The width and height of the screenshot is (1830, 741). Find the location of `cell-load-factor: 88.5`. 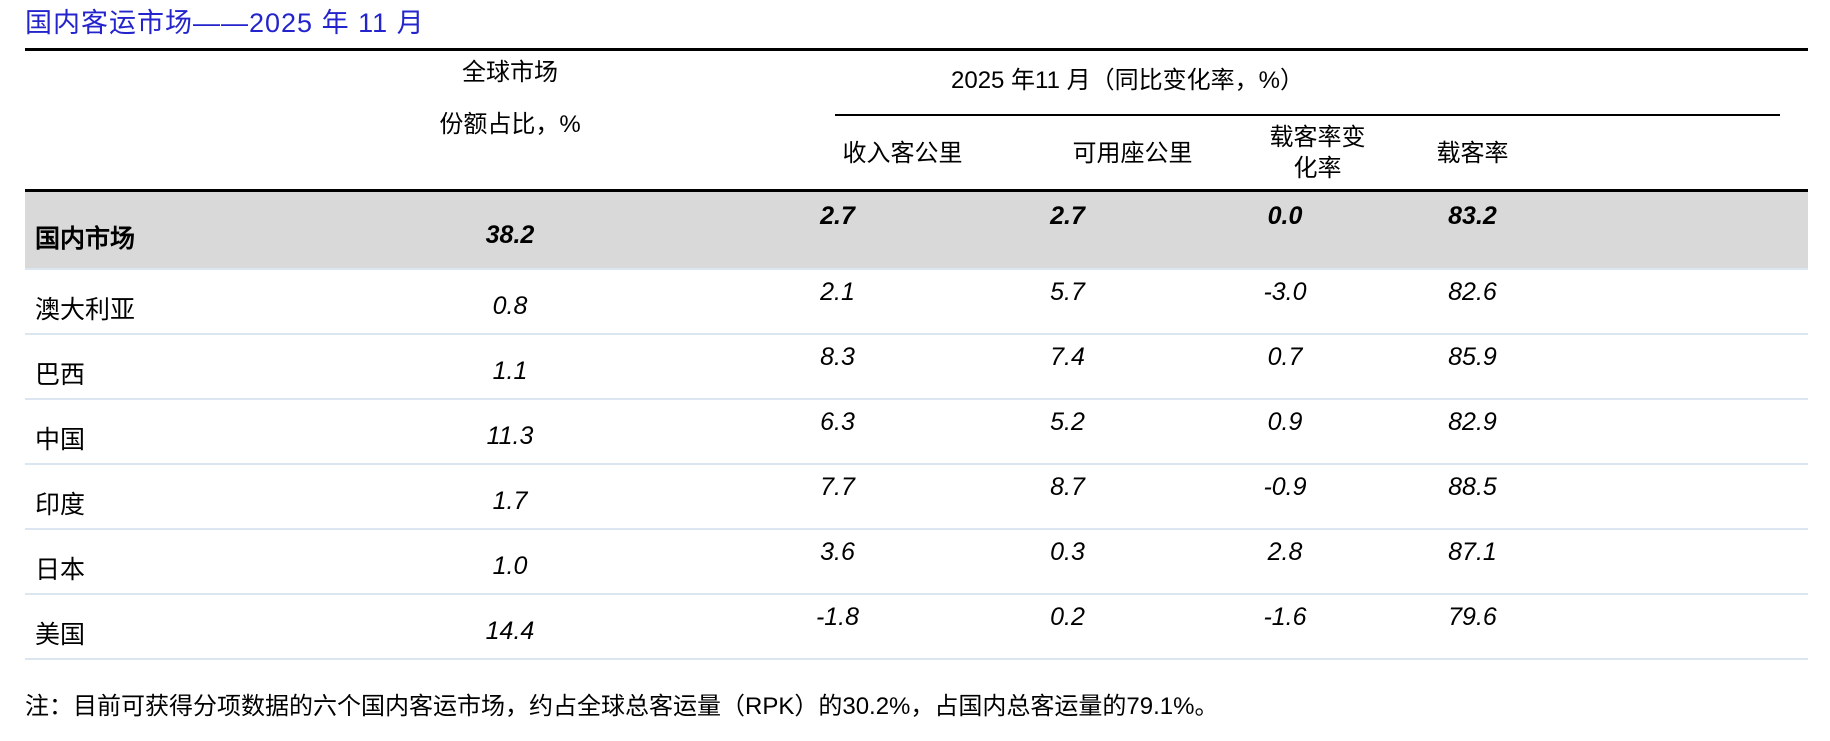

cell-load-factor: 88.5 is located at coordinates (1472, 487).